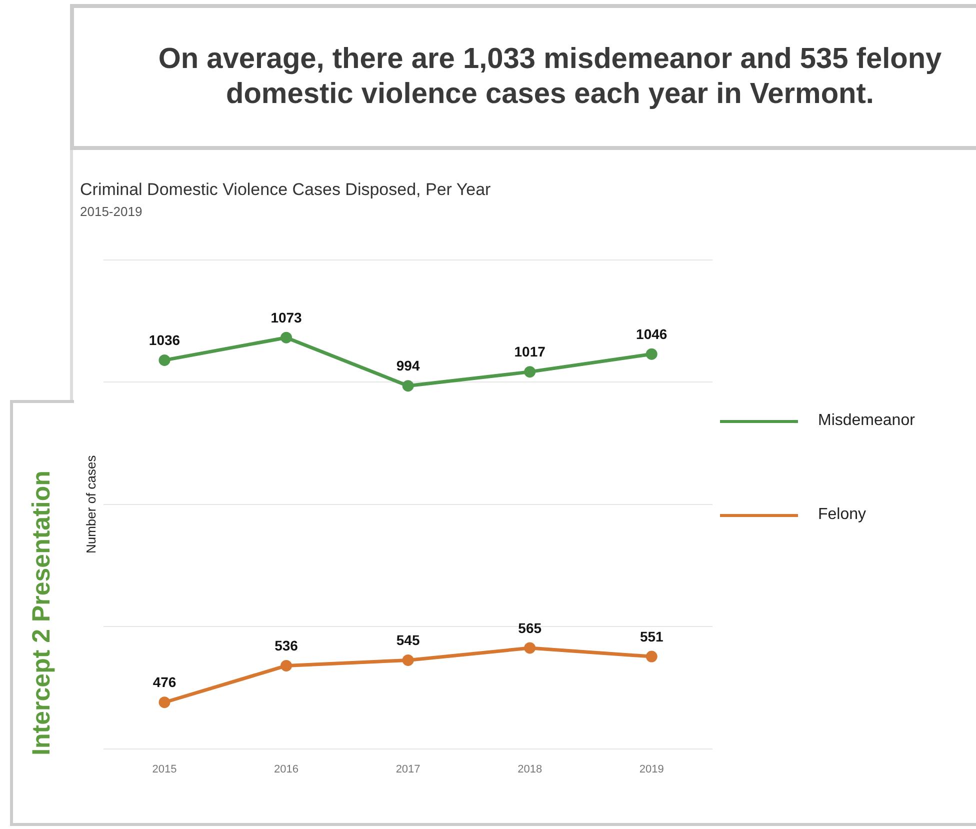 This screenshot has width=976, height=829. Describe the element at coordinates (530, 628) in the screenshot. I see `data-label: 565` at that location.